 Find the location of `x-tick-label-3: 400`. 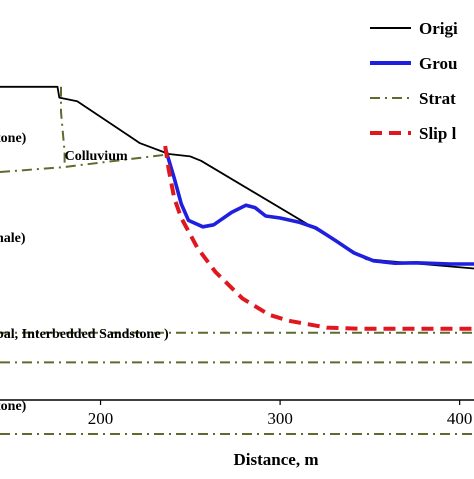

x-tick-label-3: 400 is located at coordinates (460, 418).